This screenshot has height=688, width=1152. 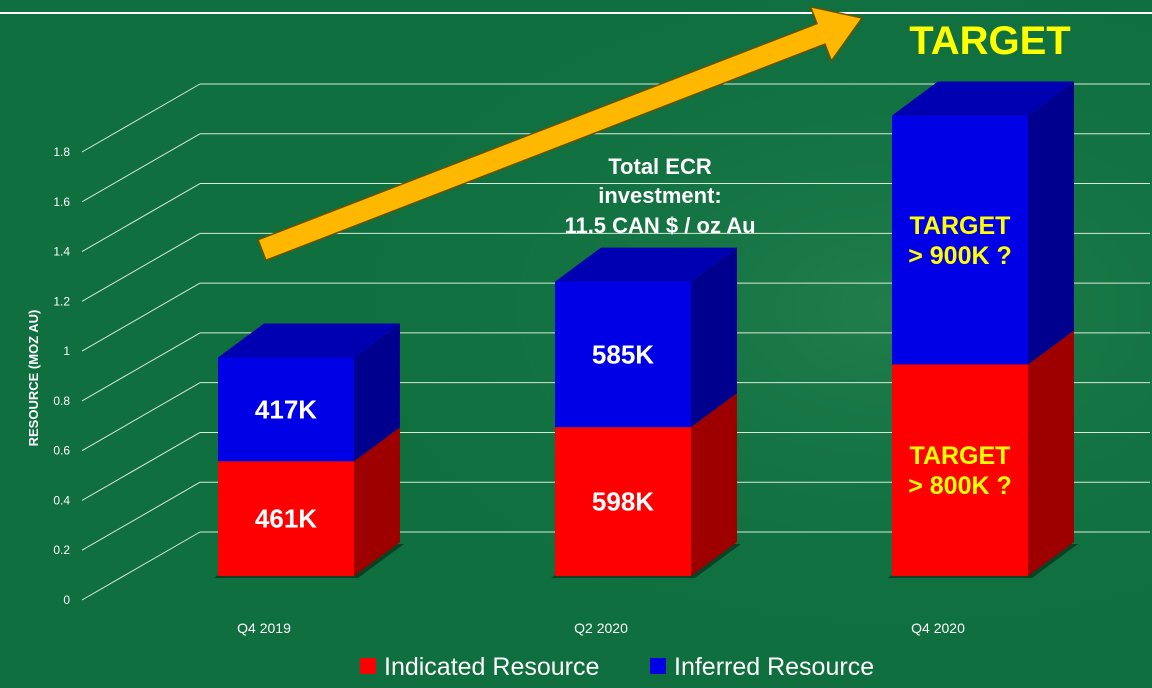 What do you see at coordinates (61, 152) in the screenshot?
I see `y-tick-label: 1.8` at bounding box center [61, 152].